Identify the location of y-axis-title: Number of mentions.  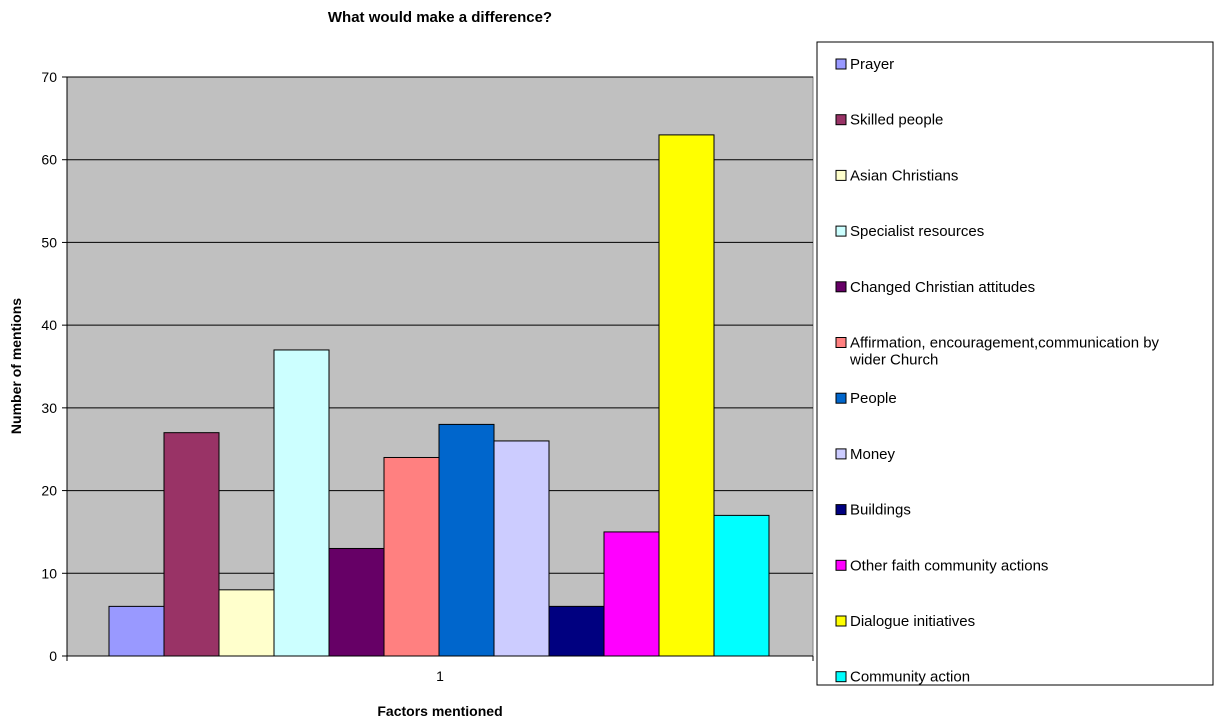
(16, 366).